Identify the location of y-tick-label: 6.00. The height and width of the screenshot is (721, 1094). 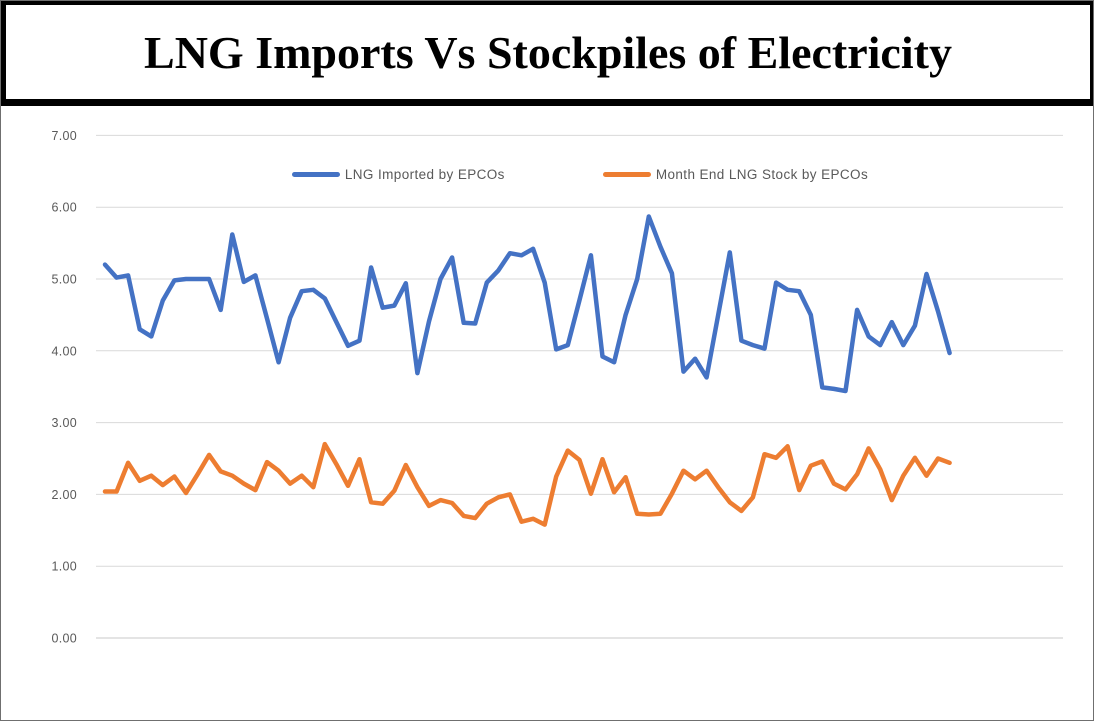
(64, 208).